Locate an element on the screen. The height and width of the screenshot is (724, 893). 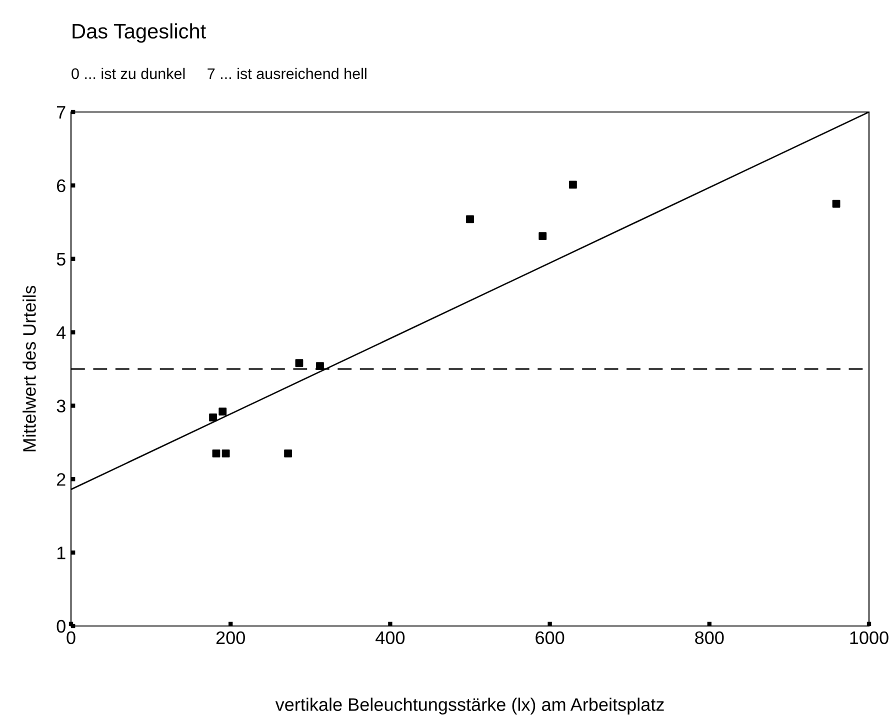
y-tick-label: 2 is located at coordinates (61, 479).